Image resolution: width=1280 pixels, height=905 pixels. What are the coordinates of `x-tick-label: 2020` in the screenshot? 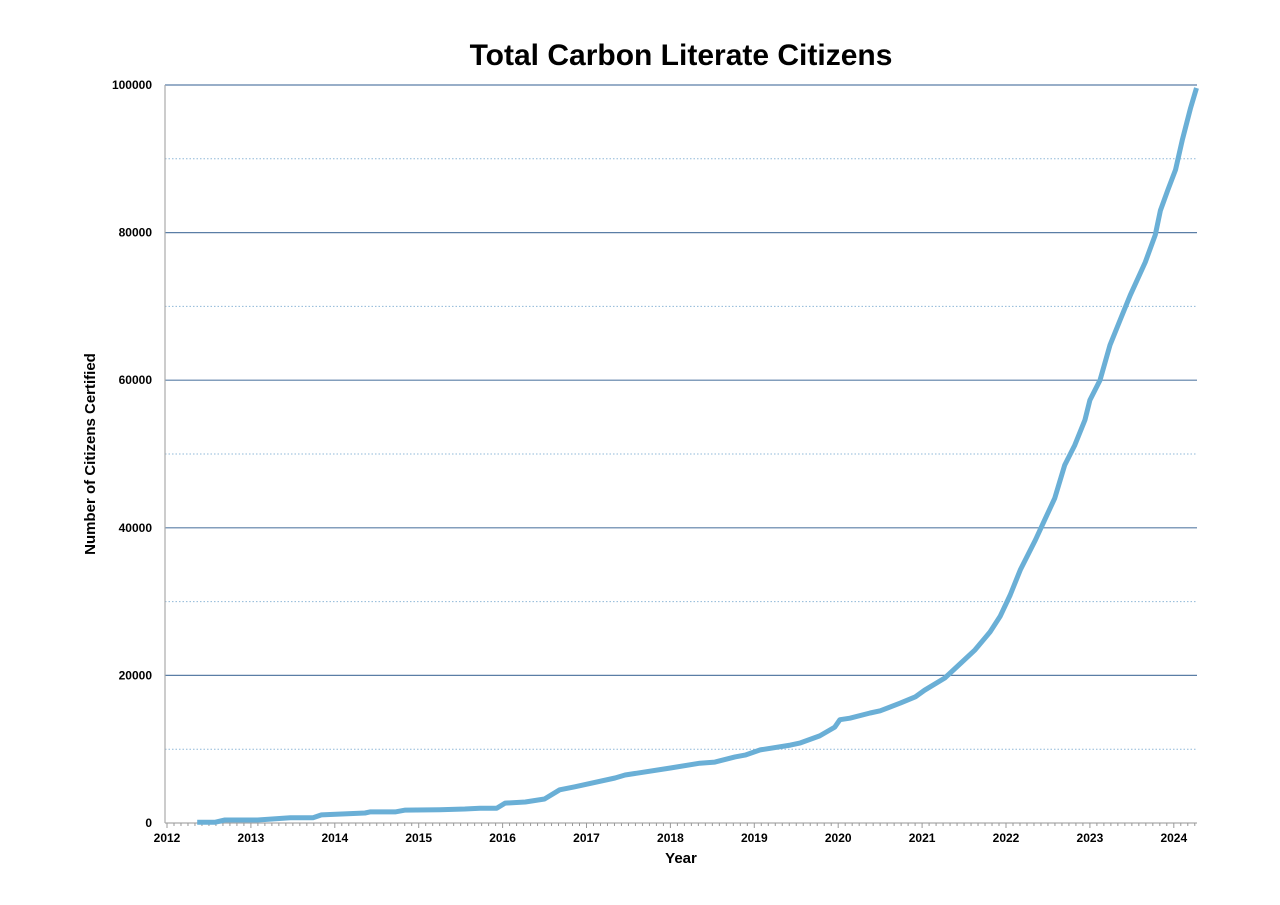 It's located at (838, 838).